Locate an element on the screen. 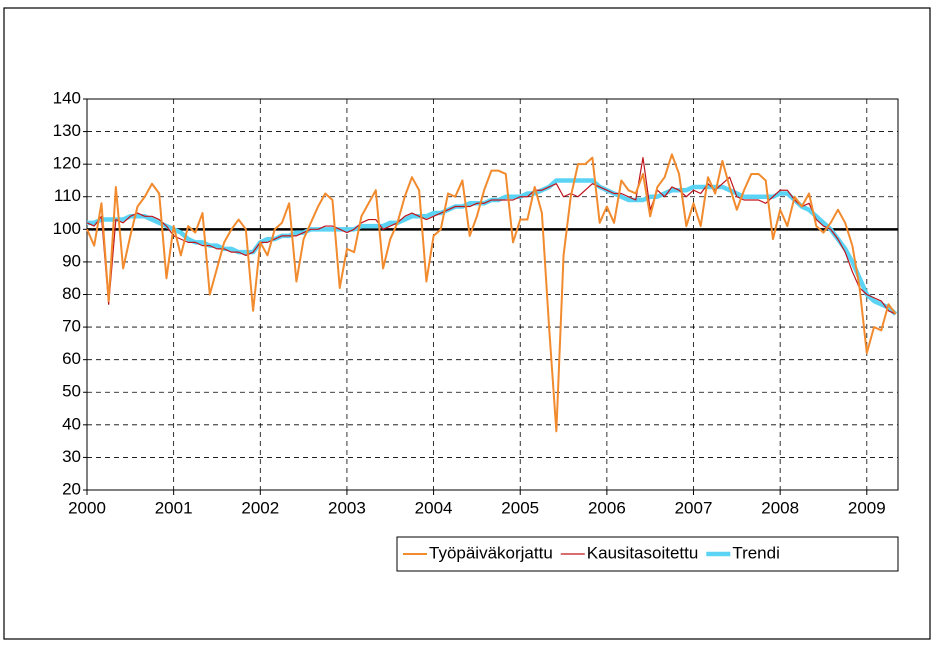 The height and width of the screenshot is (648, 935). x-tick-label: 2008 is located at coordinates (780, 507).